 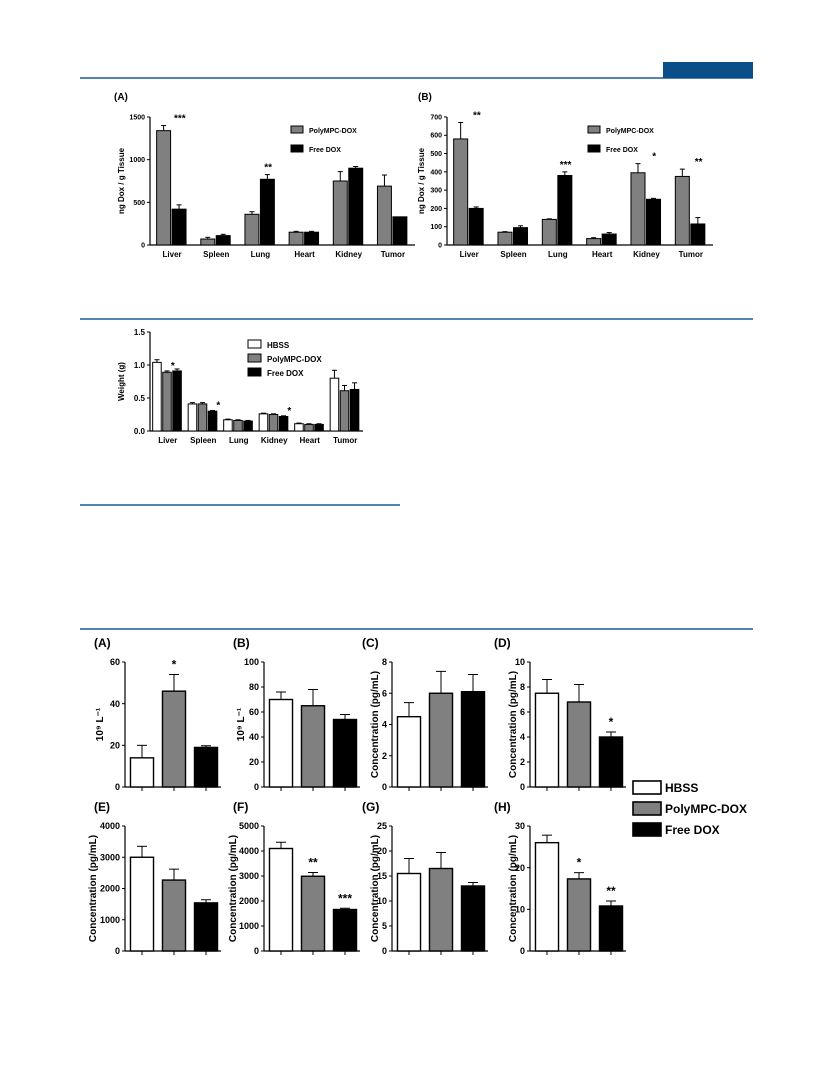 What do you see at coordinates (522, 762) in the screenshot?
I see `y-tick-label: 2` at bounding box center [522, 762].